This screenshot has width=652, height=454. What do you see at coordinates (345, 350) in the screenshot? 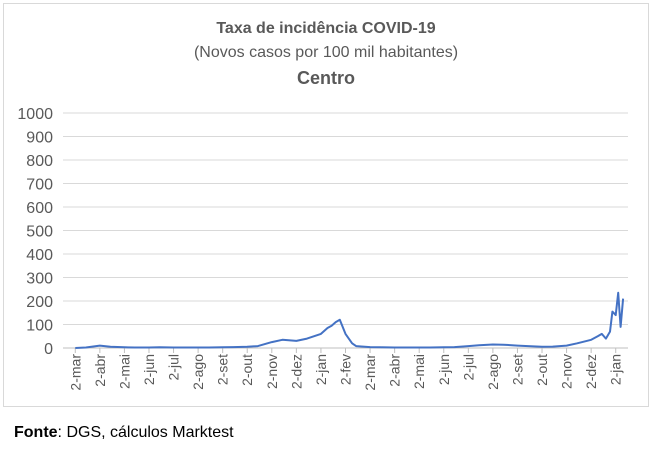
I see `axis-layer` at bounding box center [345, 350].